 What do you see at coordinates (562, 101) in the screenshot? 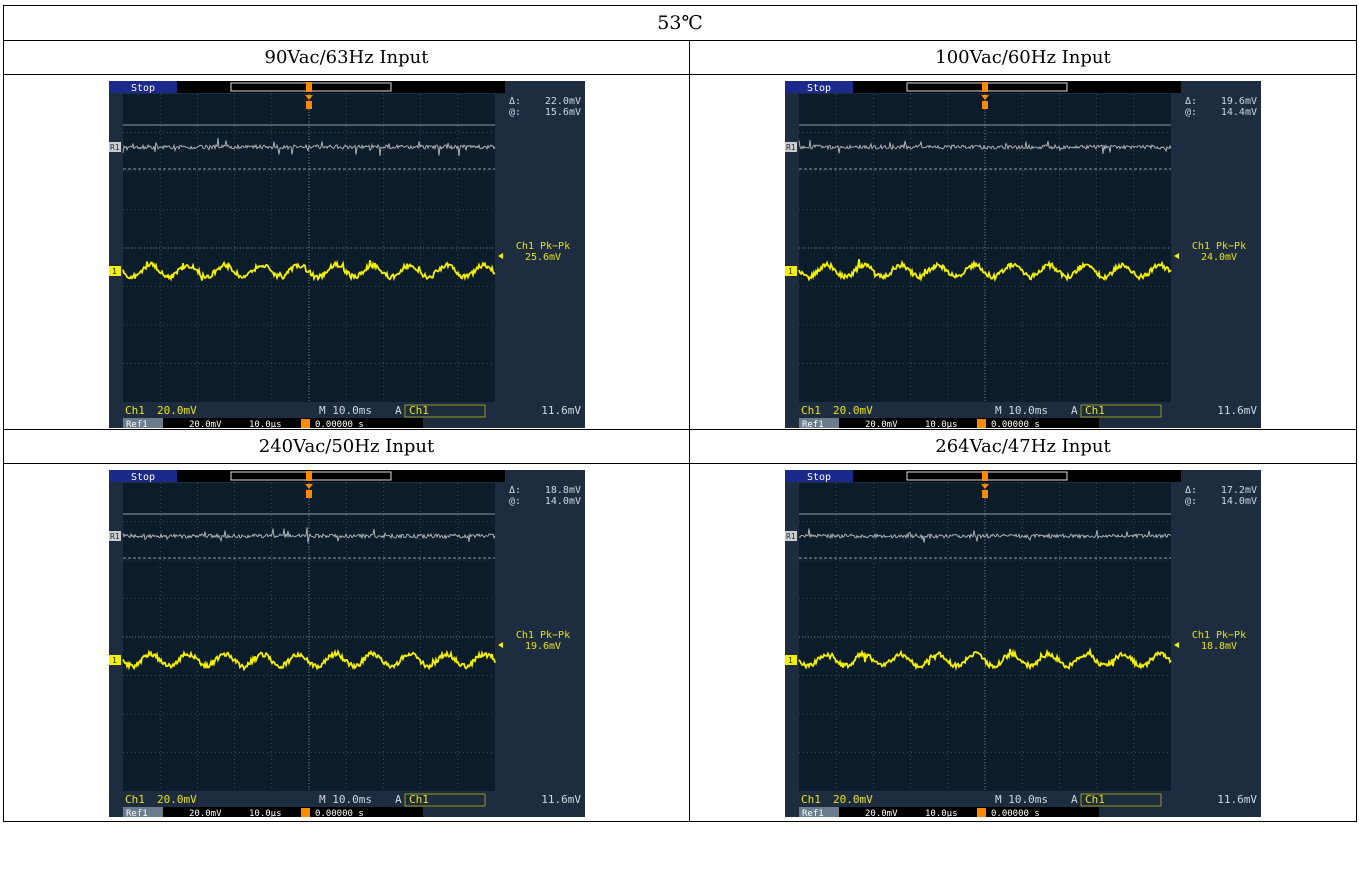
I see `delta-value: 22.0mV` at bounding box center [562, 101].